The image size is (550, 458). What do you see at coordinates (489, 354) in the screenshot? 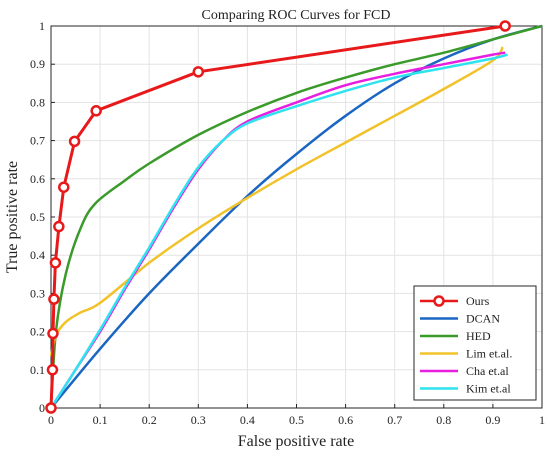
I see `legend-label-lim-et-al: Lim et.al.` at bounding box center [489, 354].